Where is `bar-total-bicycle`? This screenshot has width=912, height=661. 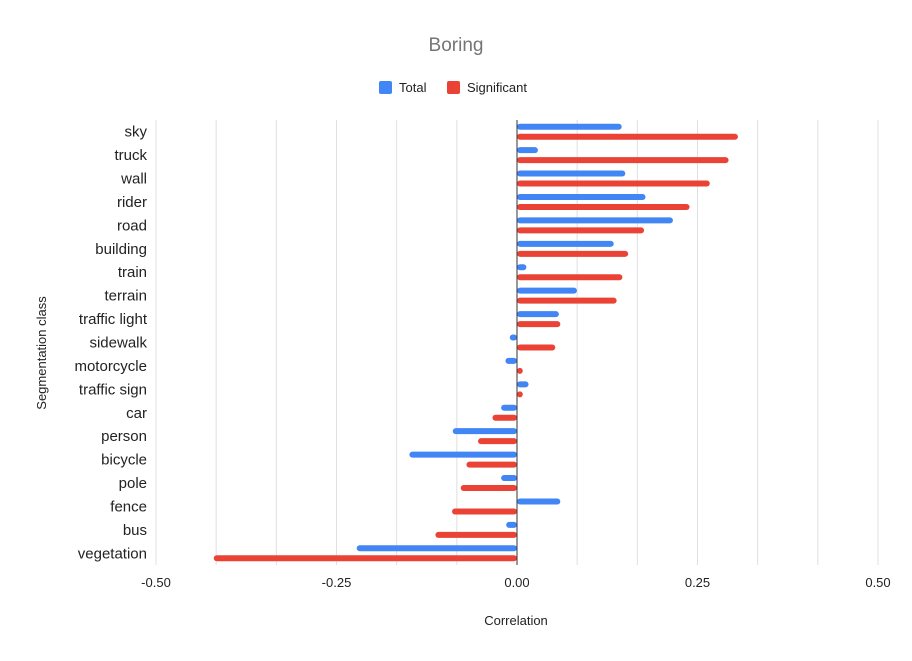
bar-total-bicycle is located at coordinates (463, 454).